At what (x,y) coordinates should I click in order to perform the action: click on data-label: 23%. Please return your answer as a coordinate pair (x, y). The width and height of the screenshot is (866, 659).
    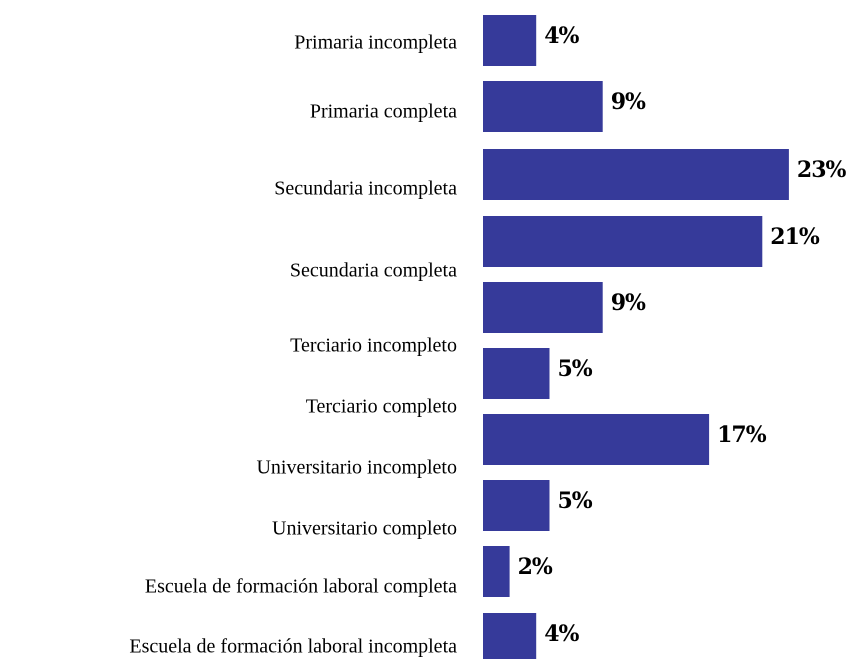
    Looking at the image, I should click on (822, 170).